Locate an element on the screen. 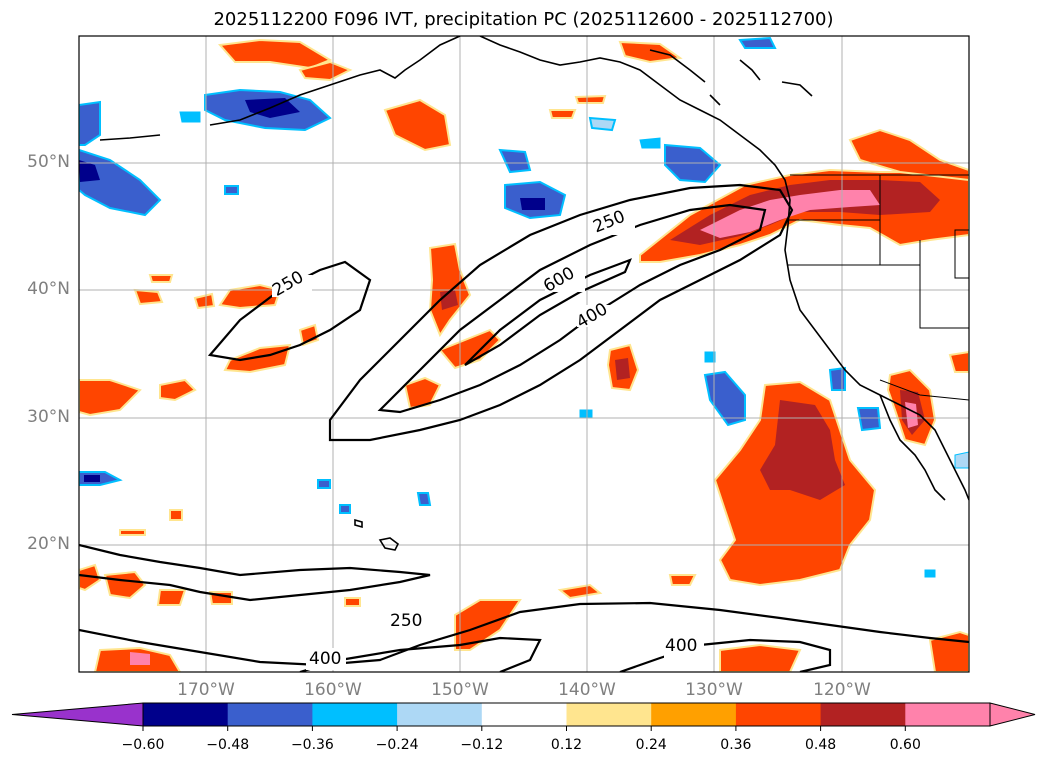  colorbar-tick-label: −0.12 is located at coordinates (482, 745).